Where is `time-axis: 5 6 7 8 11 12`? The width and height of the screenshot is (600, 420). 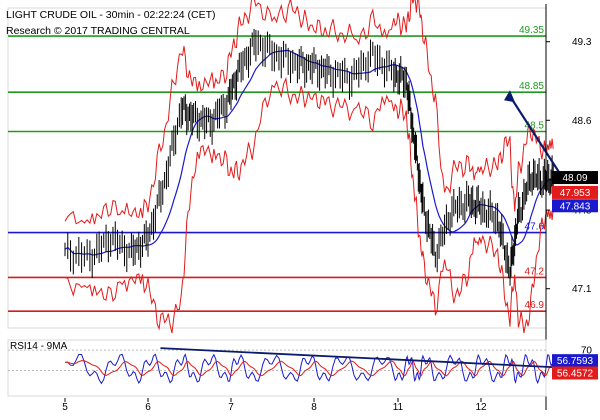
time-axis: 5 6 7 8 11 12 is located at coordinates (274, 405).